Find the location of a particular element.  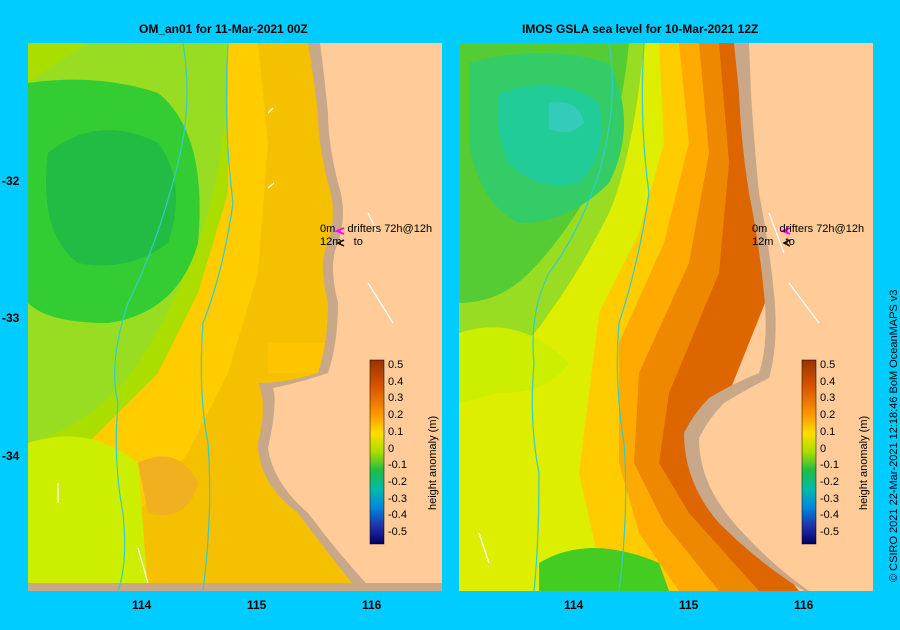

right-colorbar-title: height anomaly (m) is located at coordinates (864, 462).